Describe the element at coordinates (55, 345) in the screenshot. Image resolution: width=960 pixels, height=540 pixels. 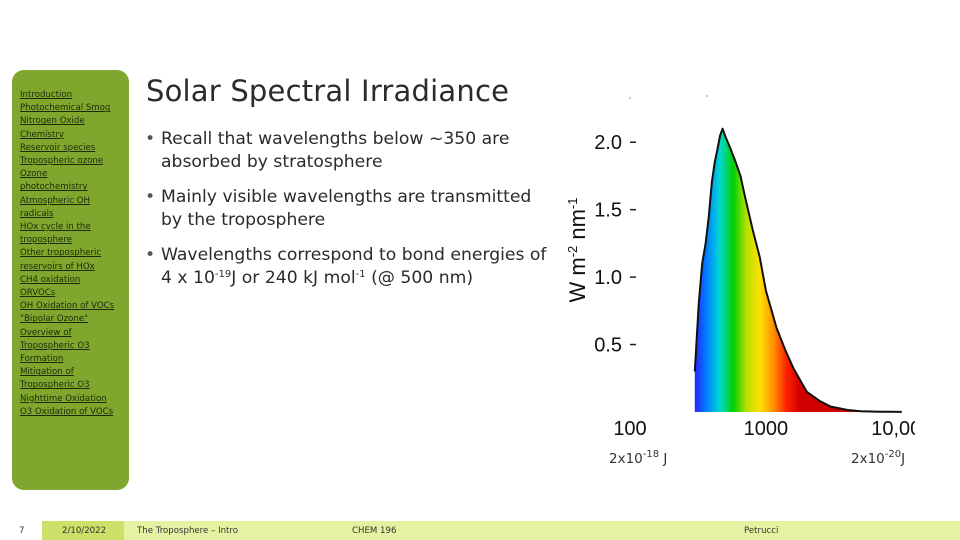
I see `nav-item-tropospheric-o3: Tropospheric O3` at that location.